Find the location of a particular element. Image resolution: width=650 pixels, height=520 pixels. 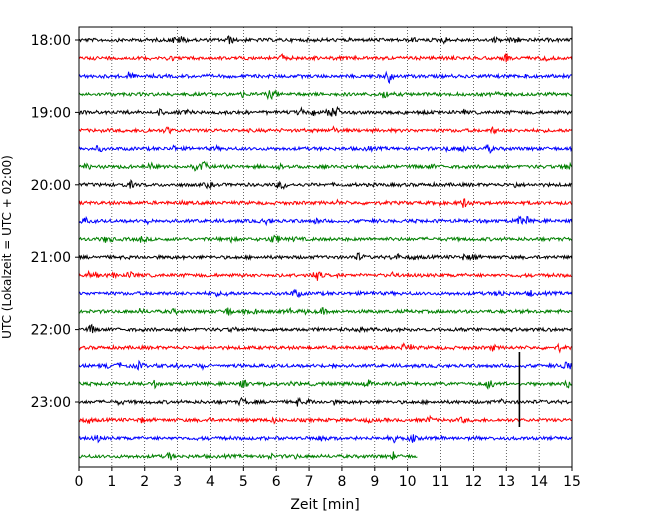

x-axis: 0 1 2 3 4 5 6 7 8 9 10 11 12 13 14 15 is located at coordinates (328, 478).